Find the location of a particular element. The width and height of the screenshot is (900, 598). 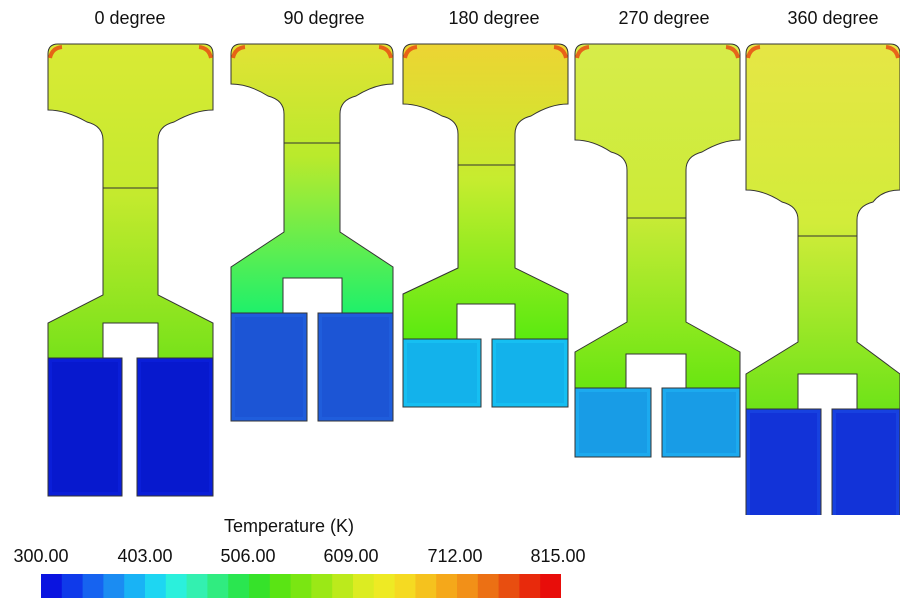

temperature-colorbar is located at coordinates (301, 586).